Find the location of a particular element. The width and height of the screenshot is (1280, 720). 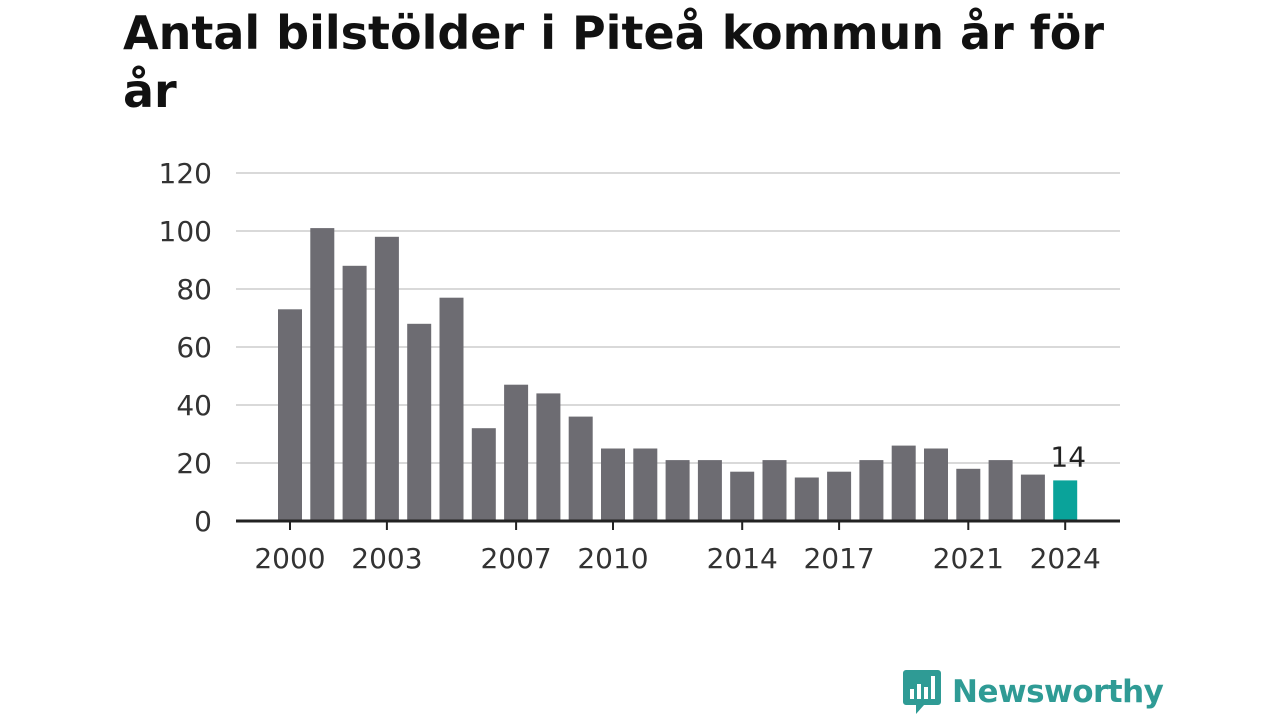

newsworthy-logo: Newsworthy is located at coordinates (1033, 692).